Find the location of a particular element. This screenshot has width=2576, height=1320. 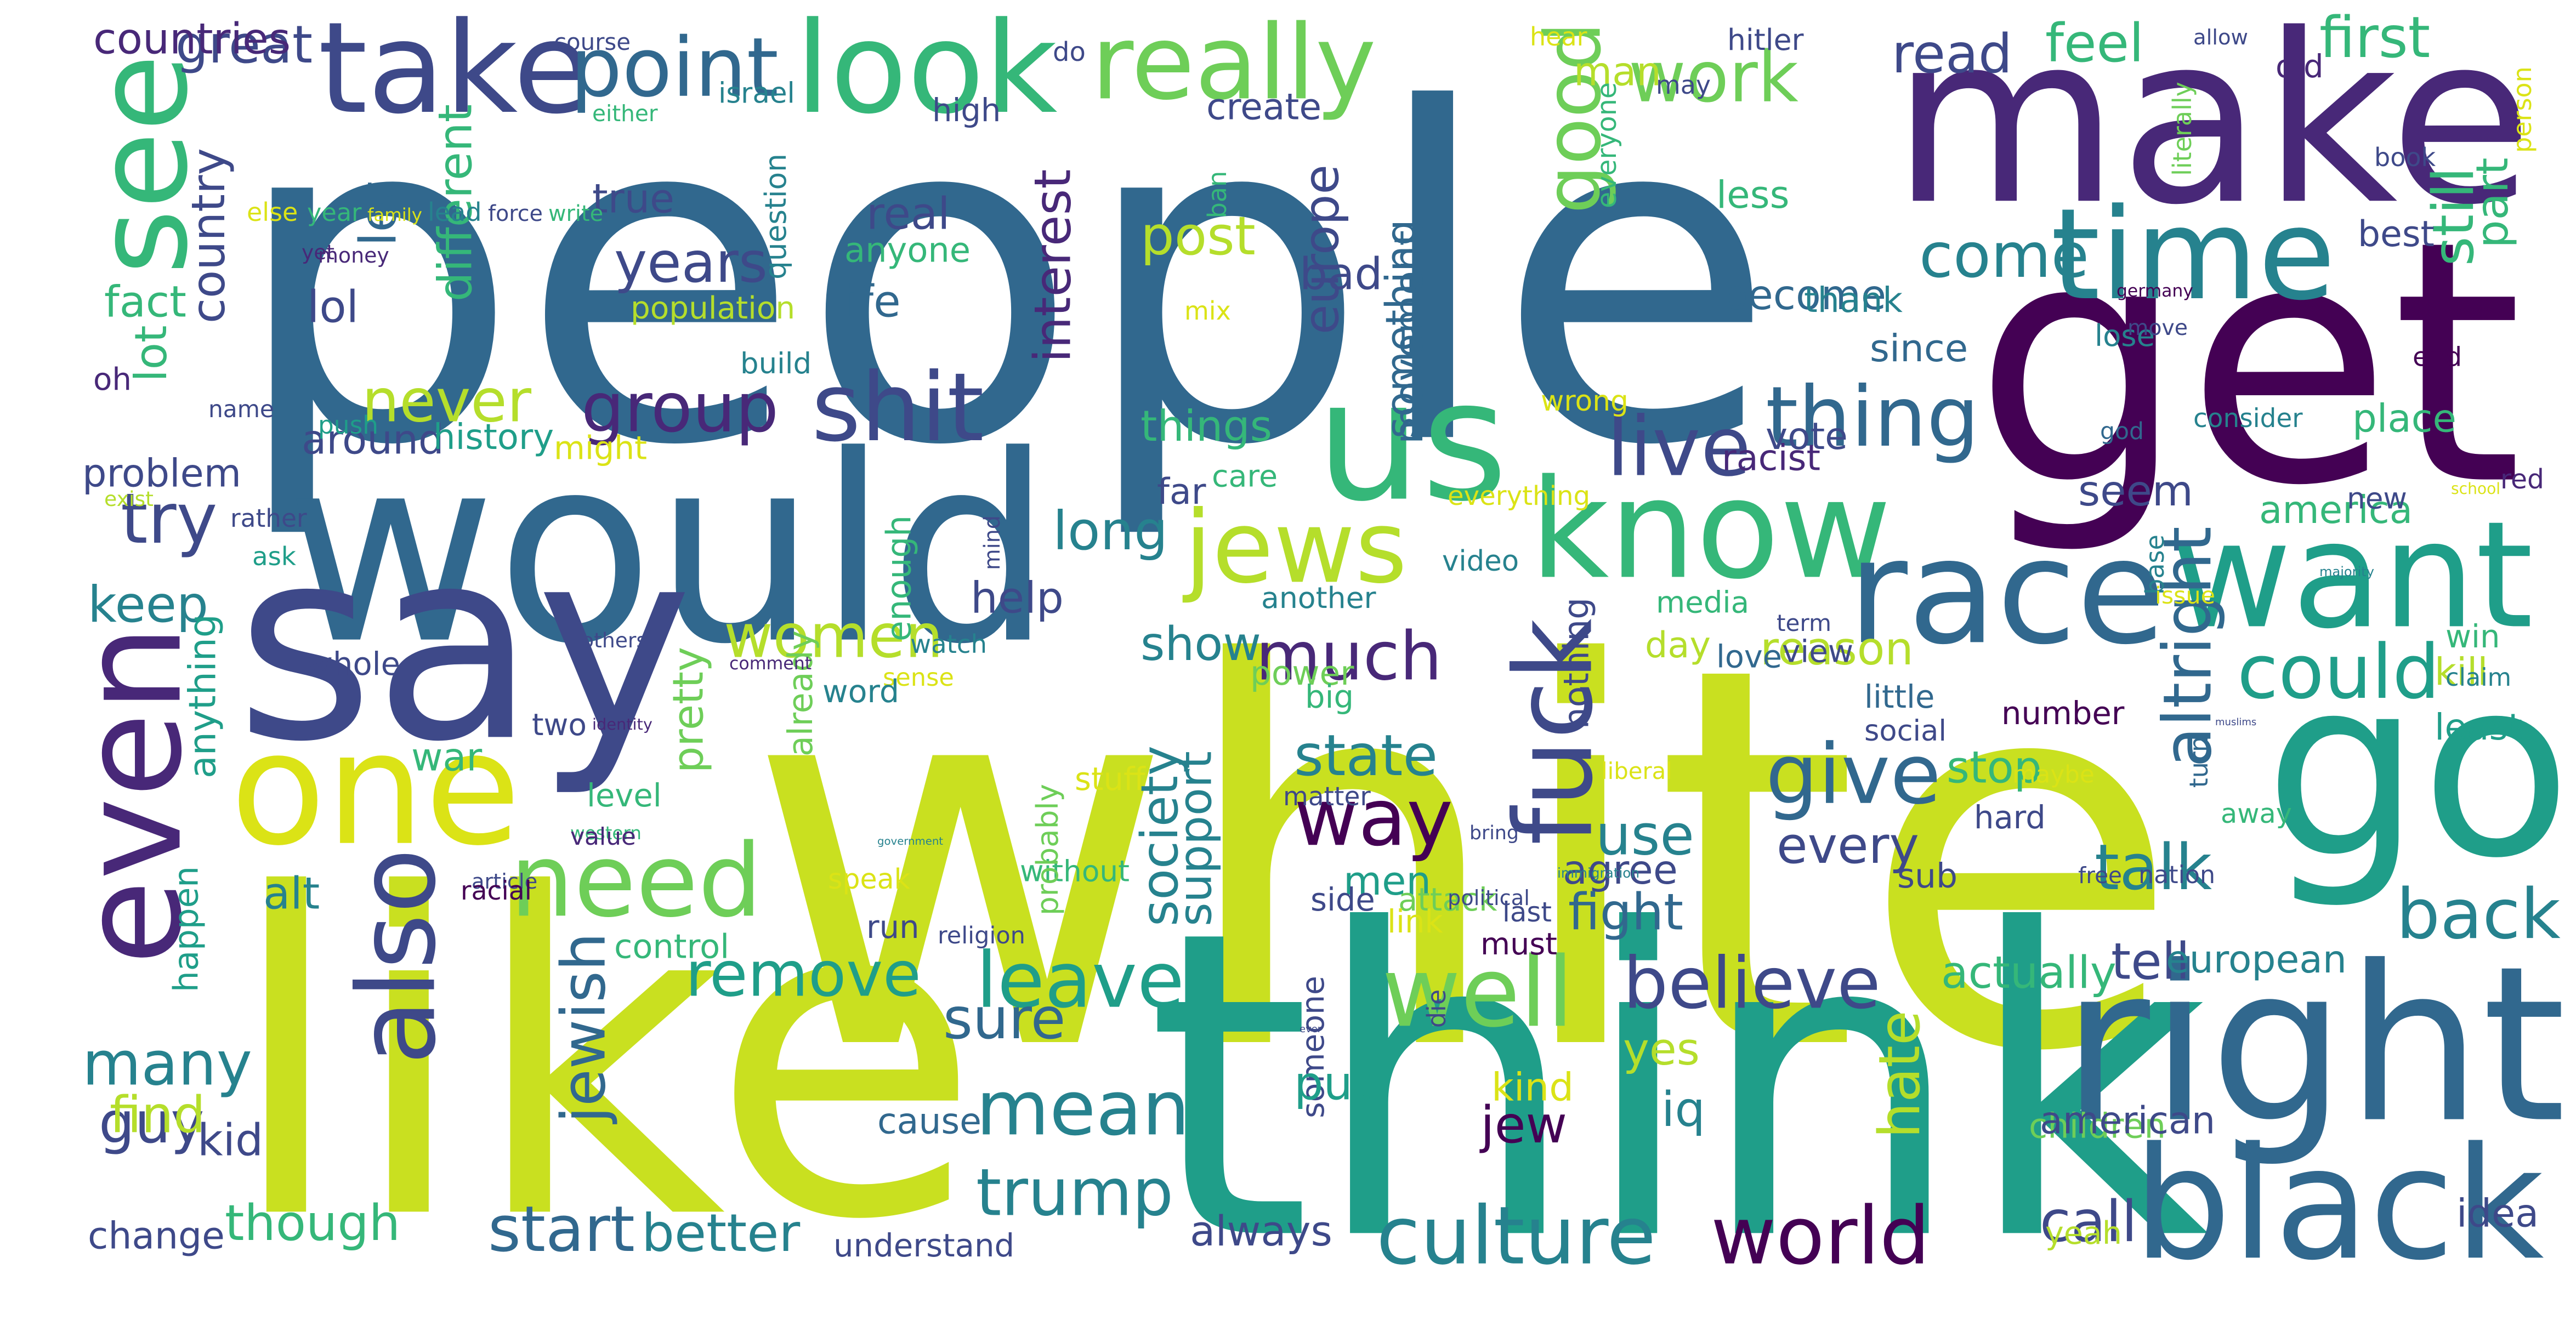

word-jew: jew is located at coordinates (1523, 1125).